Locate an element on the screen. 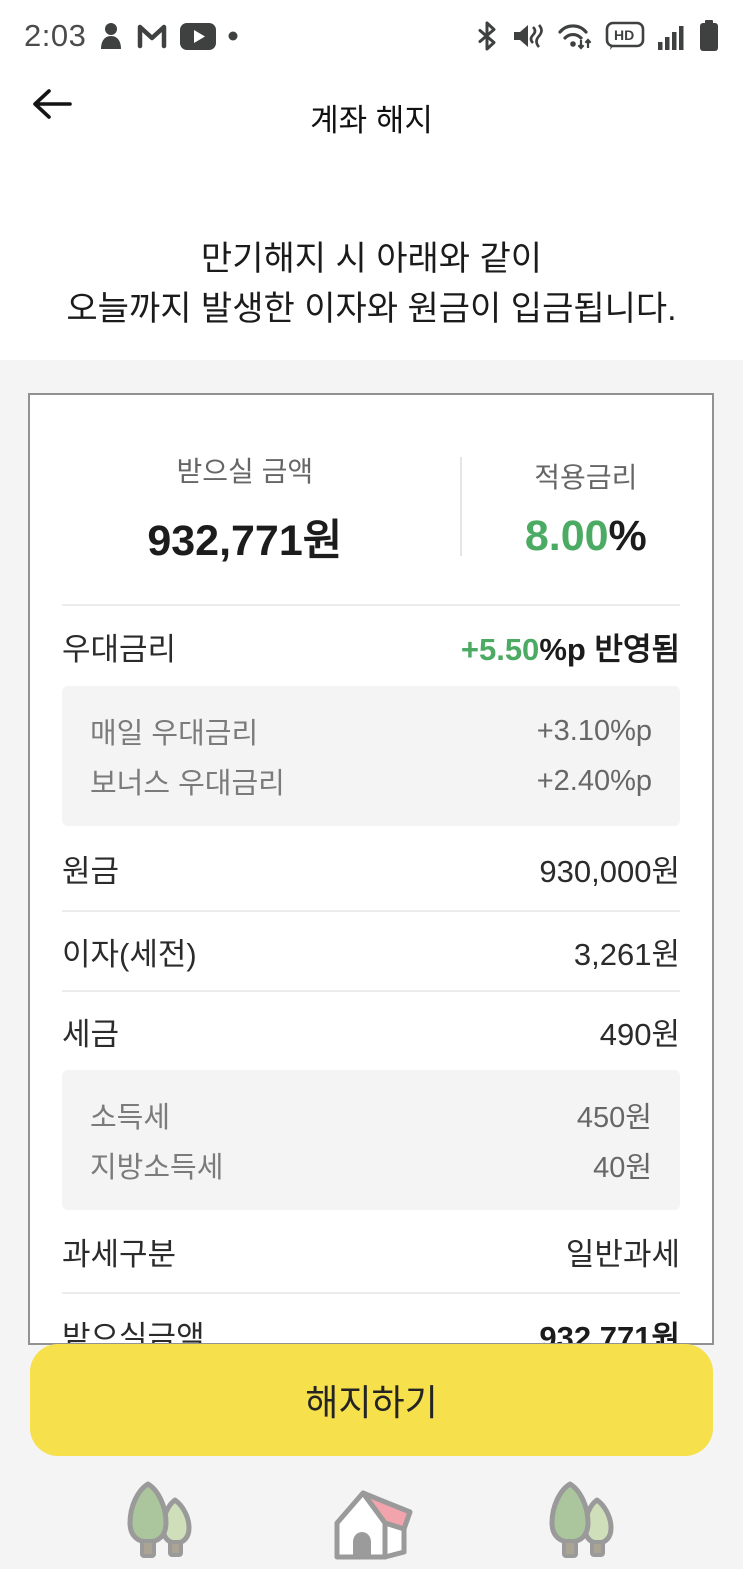  daily-rate-row: 매일 우대금리 +3.10%p is located at coordinates (371, 731).